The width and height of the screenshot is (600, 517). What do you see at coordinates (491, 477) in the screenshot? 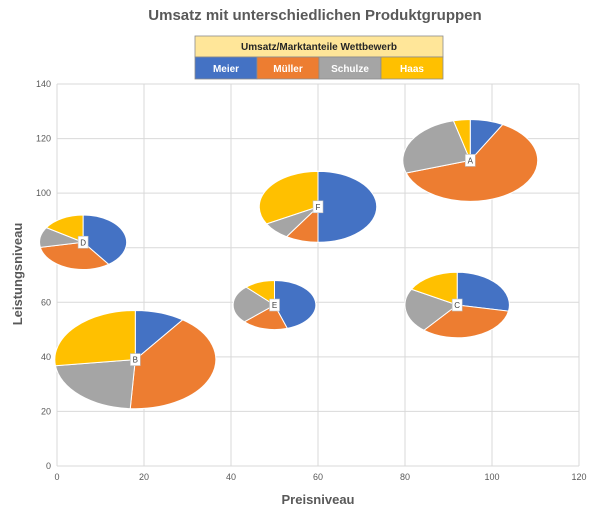
I see `x-tick-label: 100` at bounding box center [491, 477].